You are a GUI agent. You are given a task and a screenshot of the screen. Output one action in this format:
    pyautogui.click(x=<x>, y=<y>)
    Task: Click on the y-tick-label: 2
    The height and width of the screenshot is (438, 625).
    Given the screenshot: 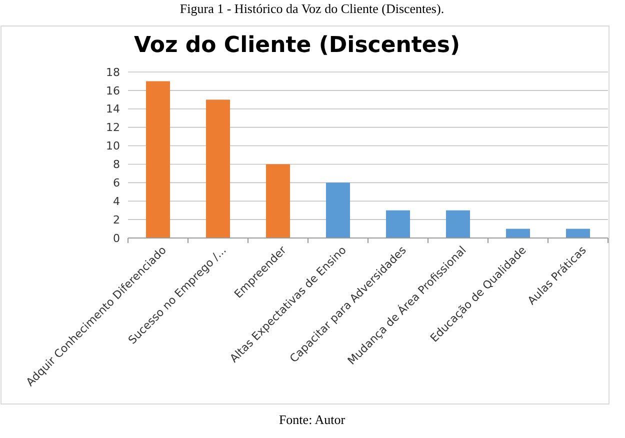 What is the action you would take?
    pyautogui.click(x=116, y=219)
    